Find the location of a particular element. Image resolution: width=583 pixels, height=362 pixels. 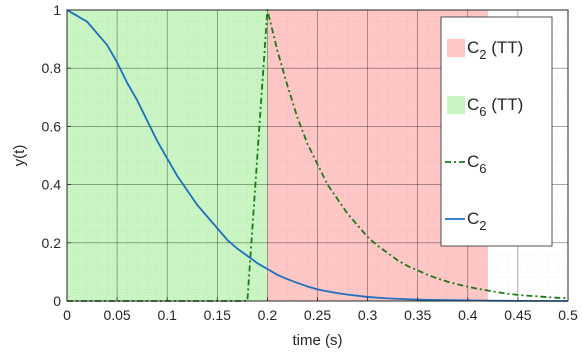

y-tick-label: 0 is located at coordinates (57, 301).